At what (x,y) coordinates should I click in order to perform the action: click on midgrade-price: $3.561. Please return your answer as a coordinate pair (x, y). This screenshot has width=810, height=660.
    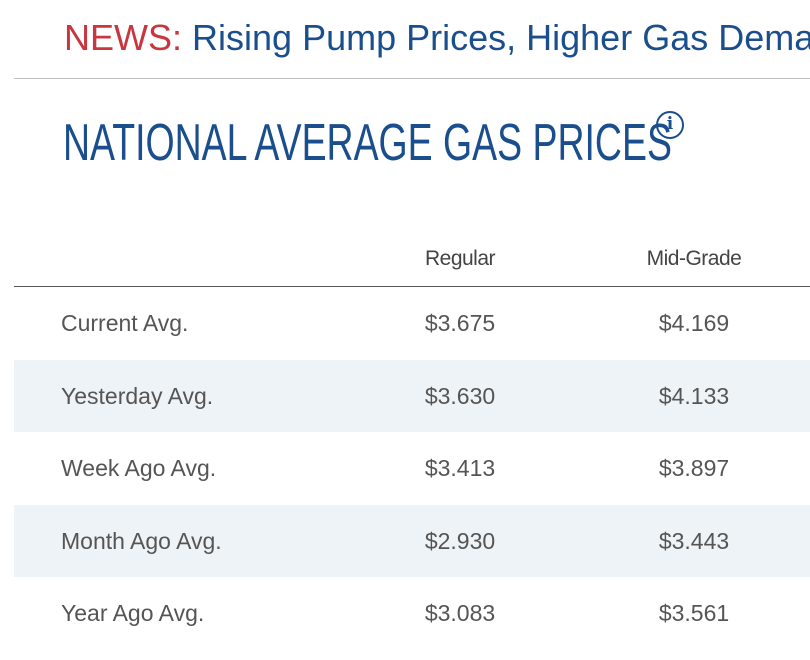
    Looking at the image, I should click on (694, 613).